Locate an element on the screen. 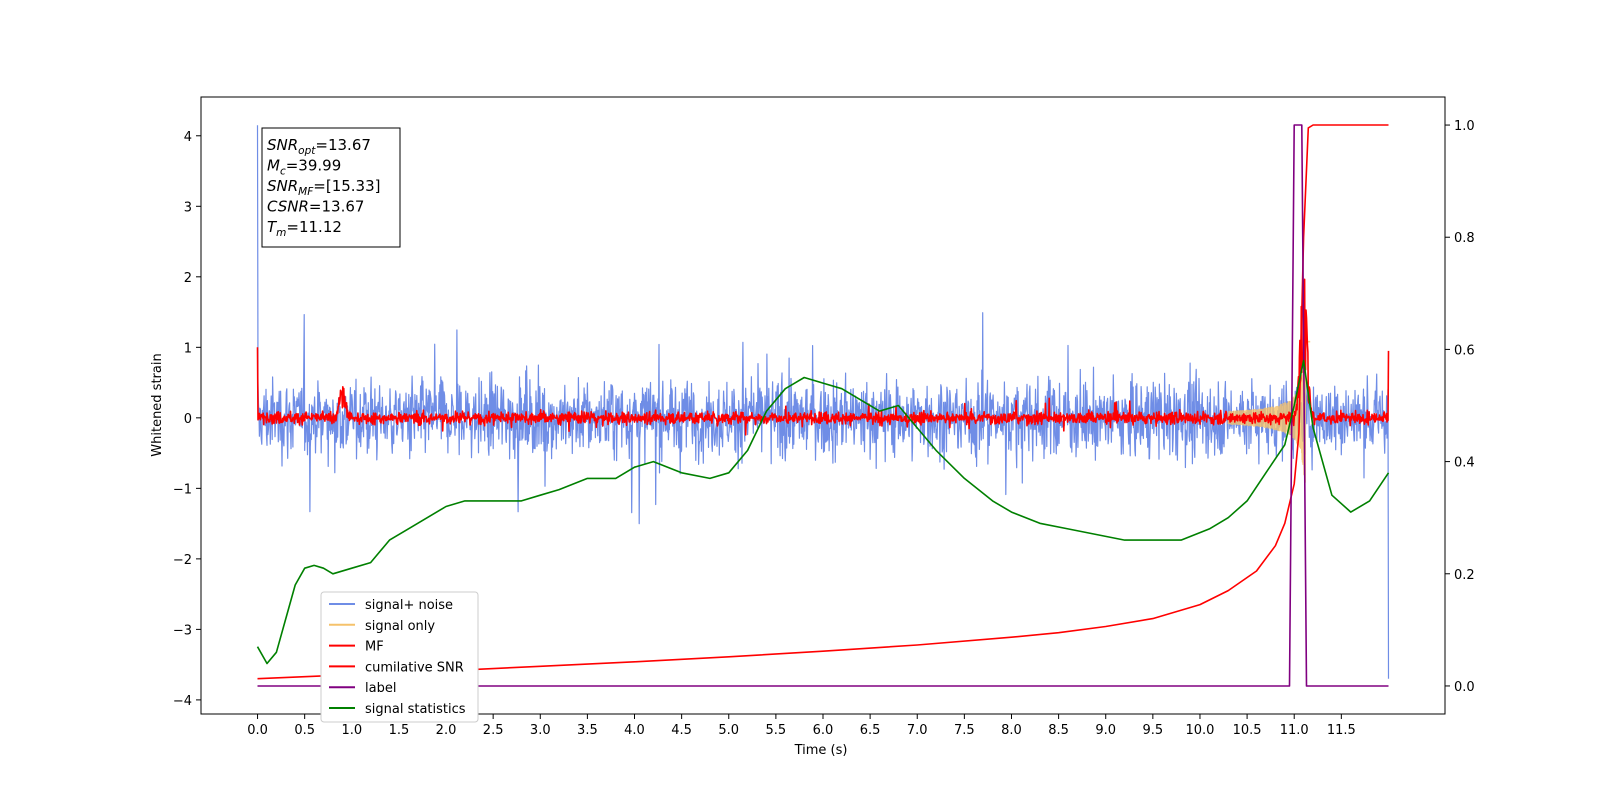 Image resolution: width=1600 pixels, height=800 pixels. y-tick-label: −3 is located at coordinates (182, 630).